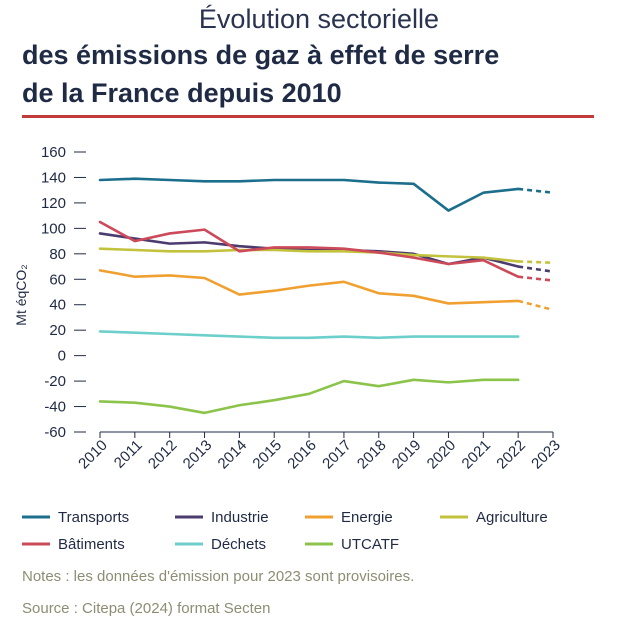 The image size is (638, 620). Describe the element at coordinates (53, 203) in the screenshot. I see `y-tick-label: 120` at that location.